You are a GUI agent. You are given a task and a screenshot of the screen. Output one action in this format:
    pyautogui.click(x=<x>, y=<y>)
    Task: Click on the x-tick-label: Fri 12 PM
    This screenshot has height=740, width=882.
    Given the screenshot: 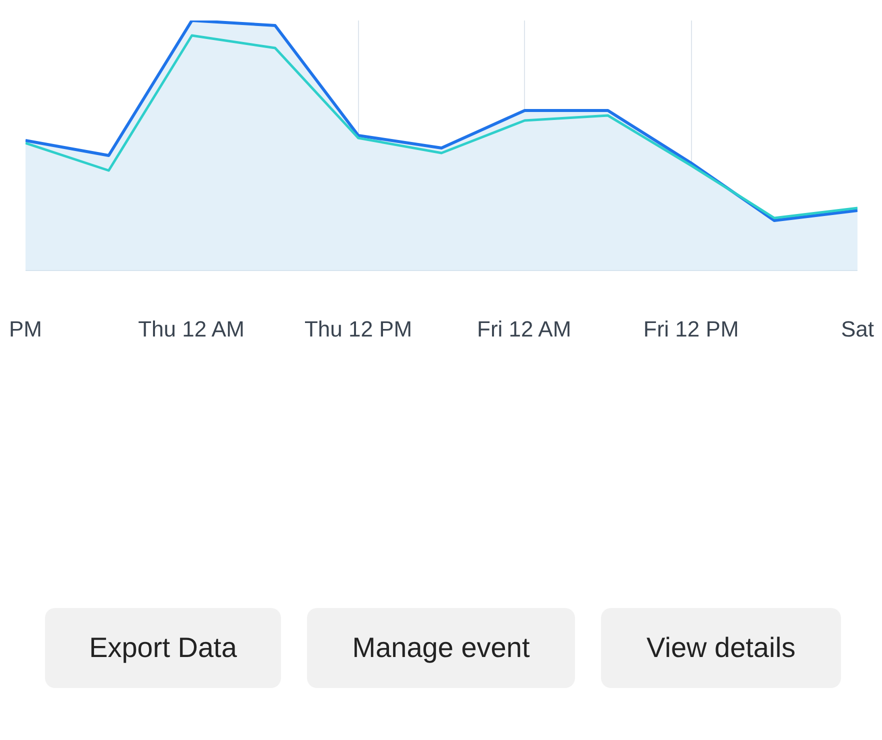 What is the action you would take?
    pyautogui.click(x=691, y=329)
    